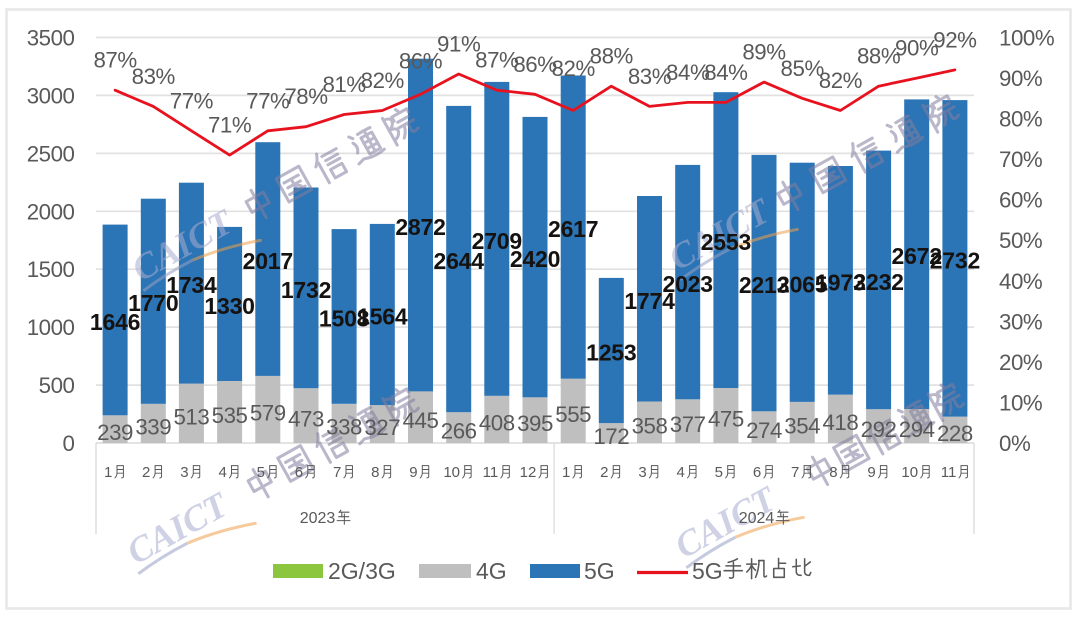 This screenshot has width=1080, height=619. I want to click on svg-text: 266, so click(459, 431).